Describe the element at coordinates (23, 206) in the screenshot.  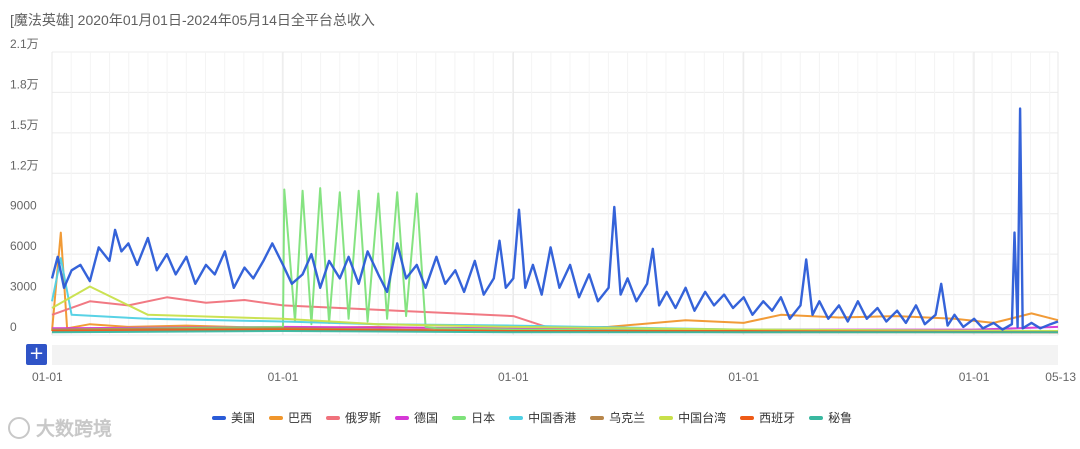
I see `y-tick-label: 9000` at that location.